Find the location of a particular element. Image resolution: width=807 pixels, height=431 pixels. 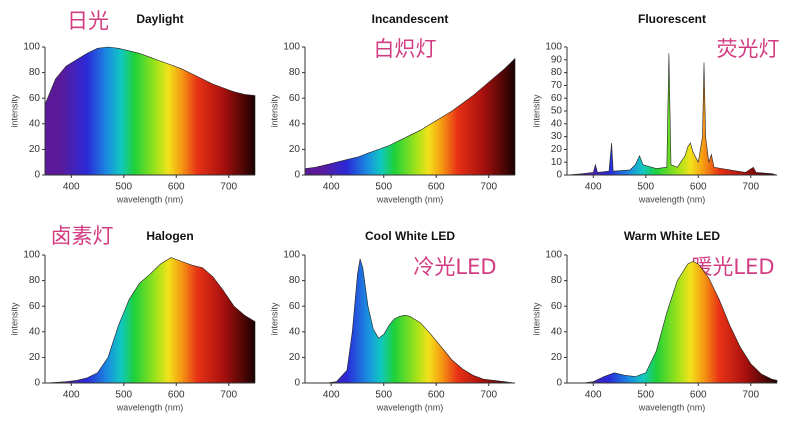

annotation: 卤素灯 is located at coordinates (82, 236).